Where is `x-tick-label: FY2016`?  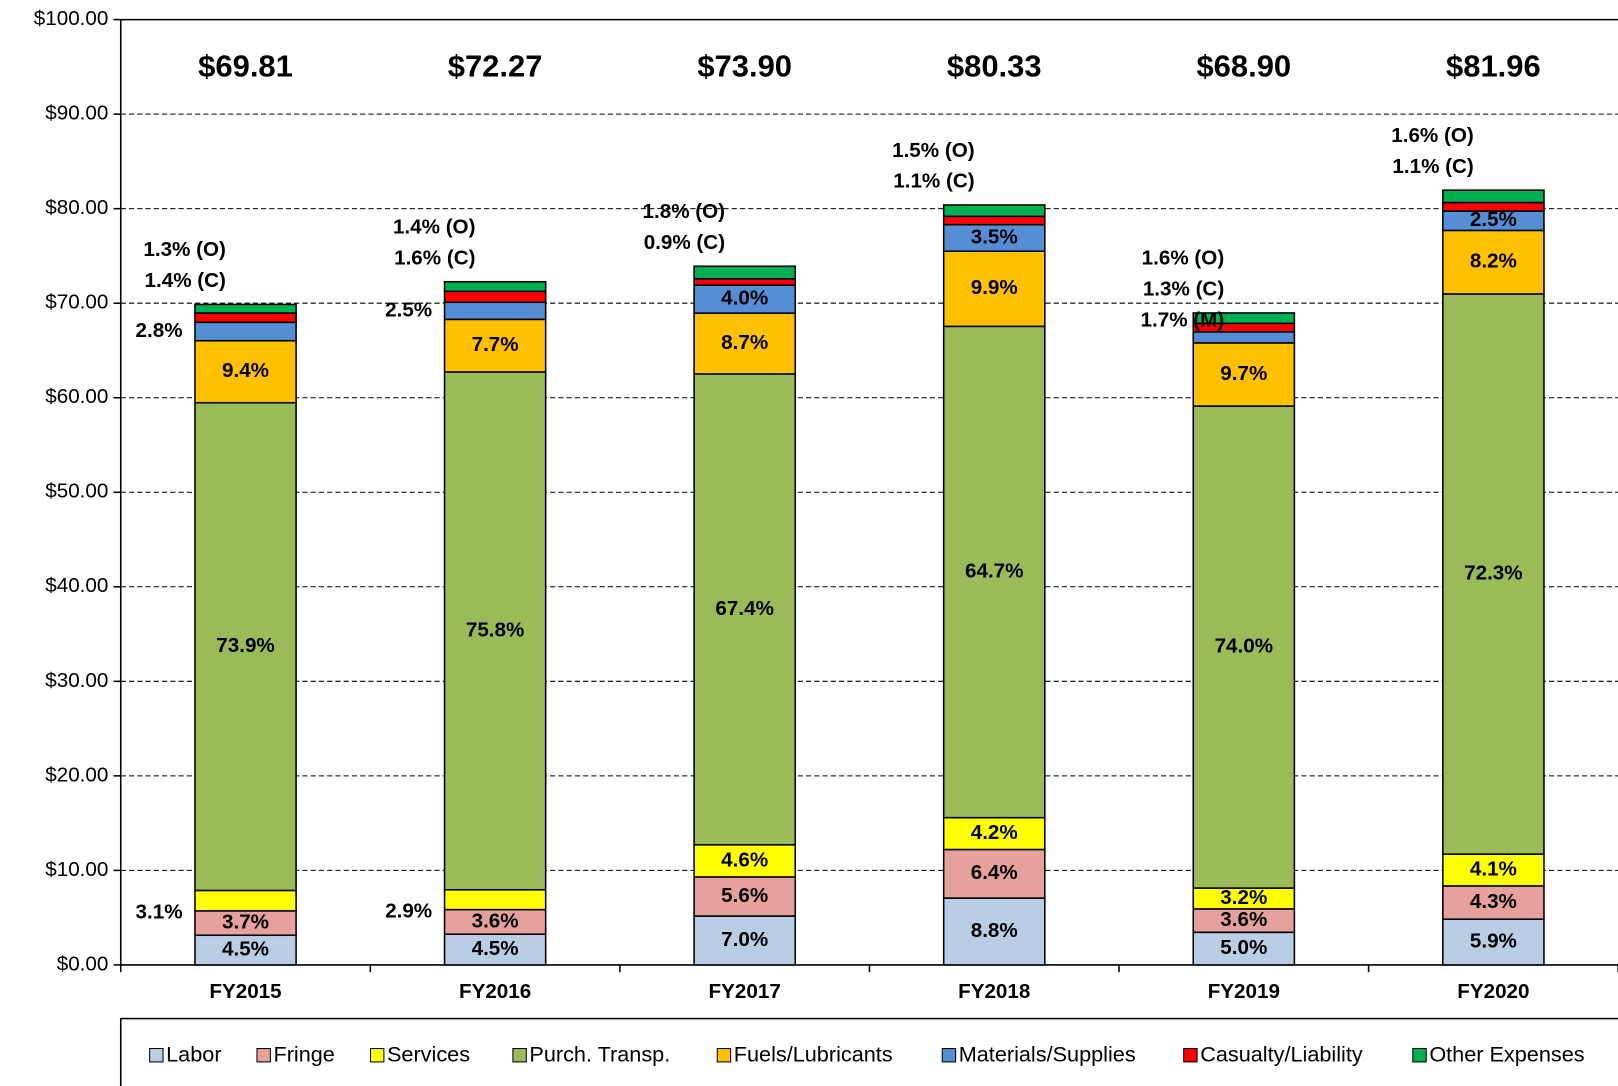
x-tick-label: FY2016 is located at coordinates (495, 991).